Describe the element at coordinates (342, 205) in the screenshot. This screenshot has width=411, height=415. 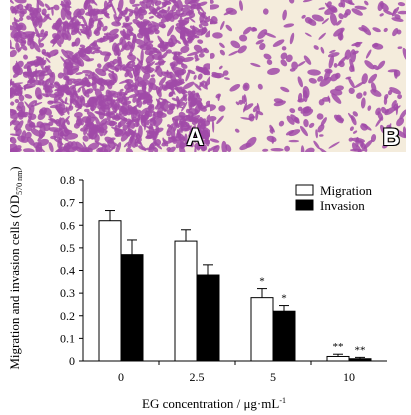
I see `legend-label: Invasion` at that location.